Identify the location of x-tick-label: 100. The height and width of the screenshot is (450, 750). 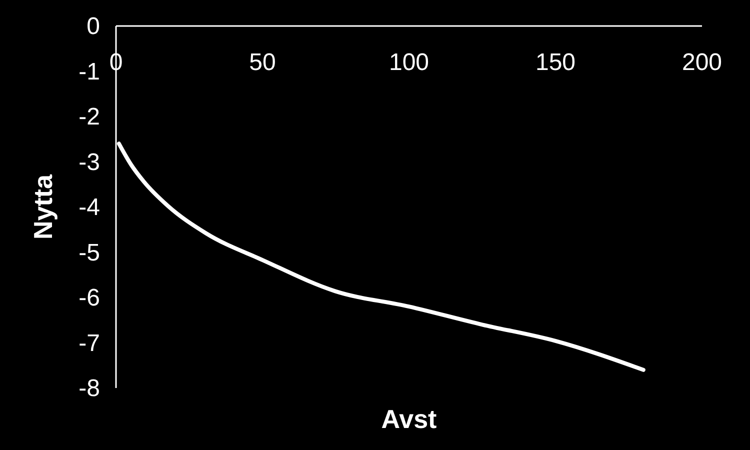
(409, 62).